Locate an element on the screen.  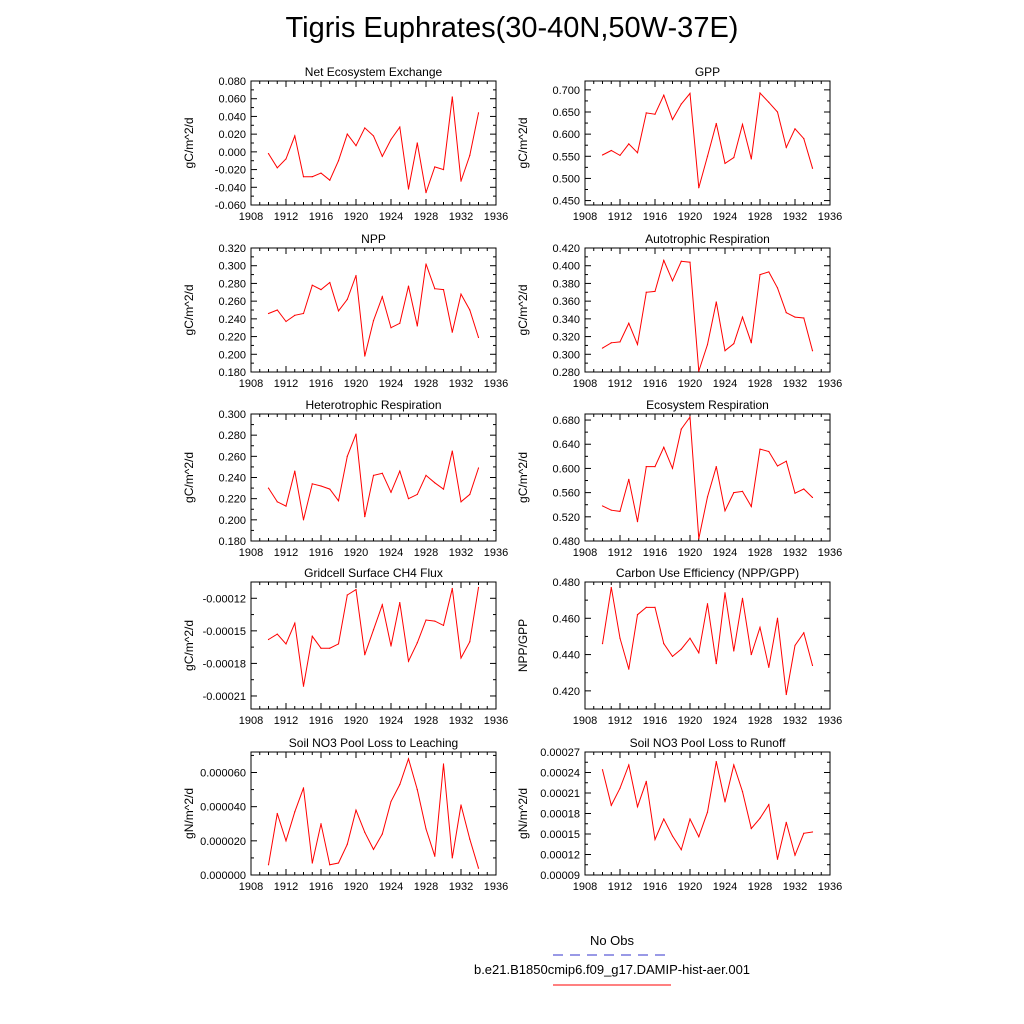
y-tick-label: 0.500 is located at coordinates (566, 179).